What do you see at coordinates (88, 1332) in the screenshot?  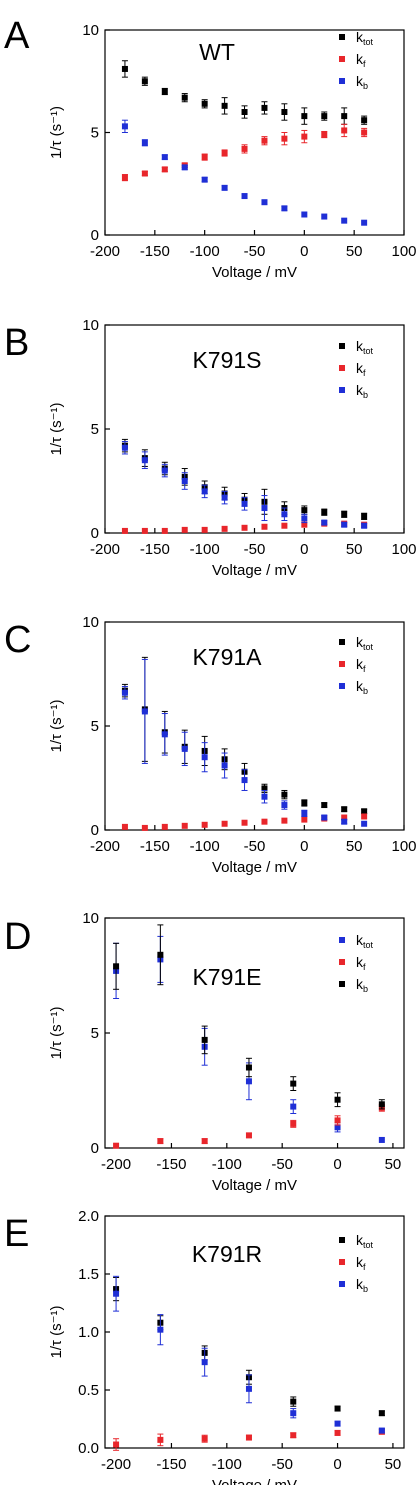 I see `y-tick-label: 1.0` at bounding box center [88, 1332].